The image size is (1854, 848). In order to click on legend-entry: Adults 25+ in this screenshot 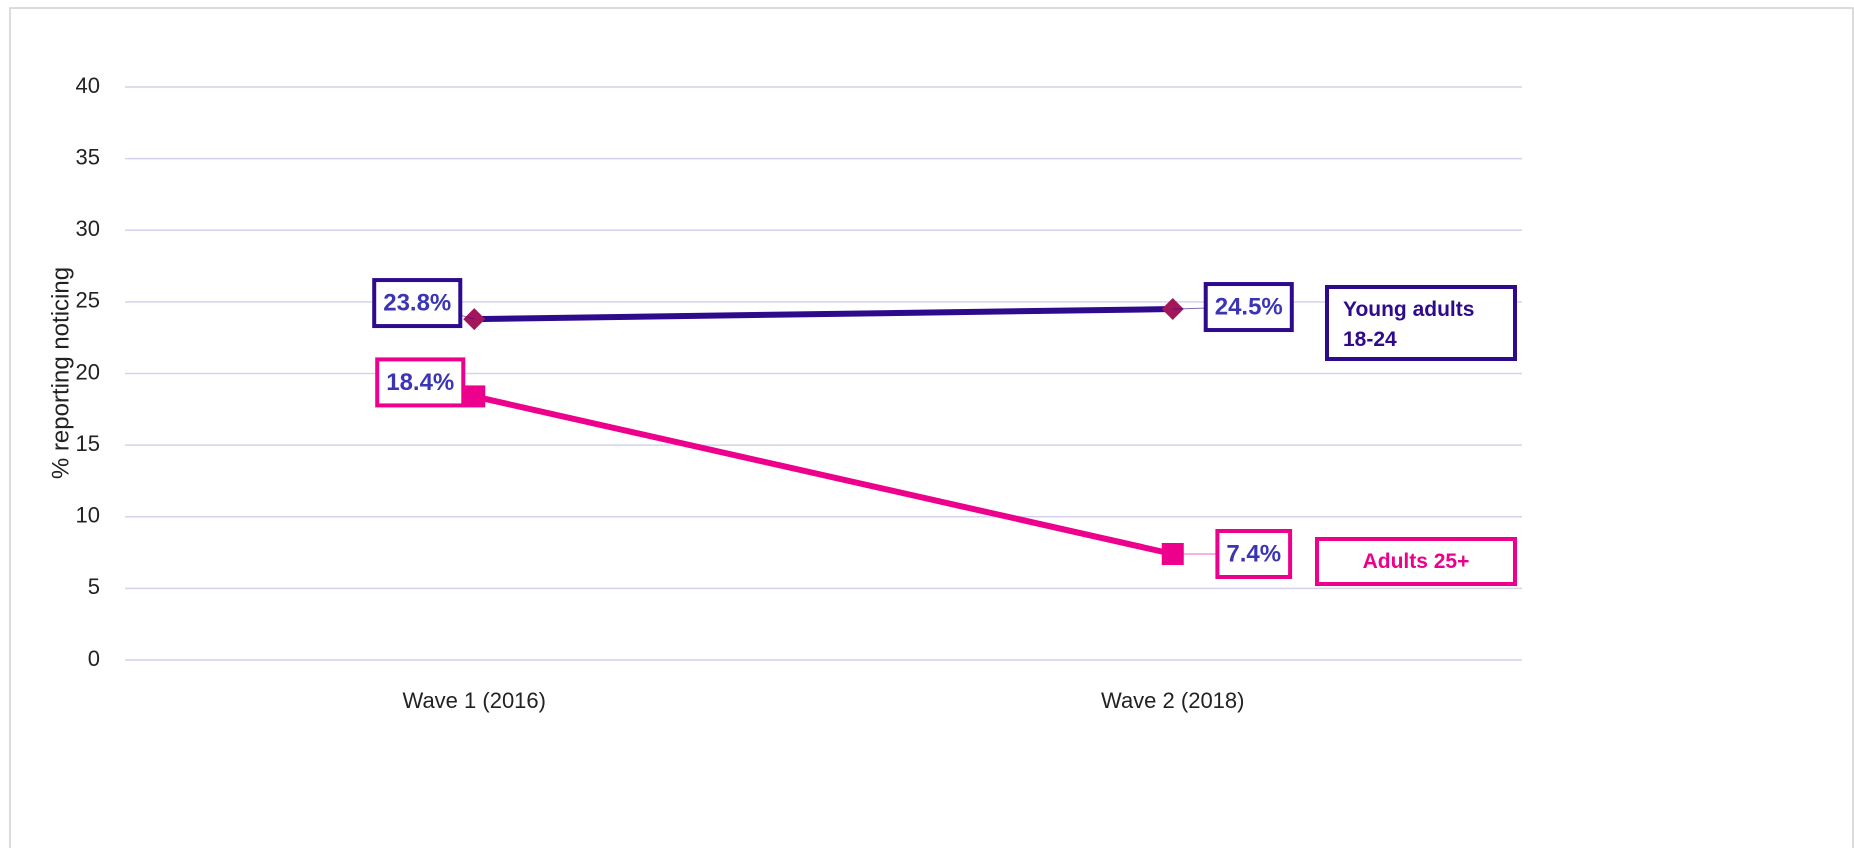, I will do `click(1416, 561)`.